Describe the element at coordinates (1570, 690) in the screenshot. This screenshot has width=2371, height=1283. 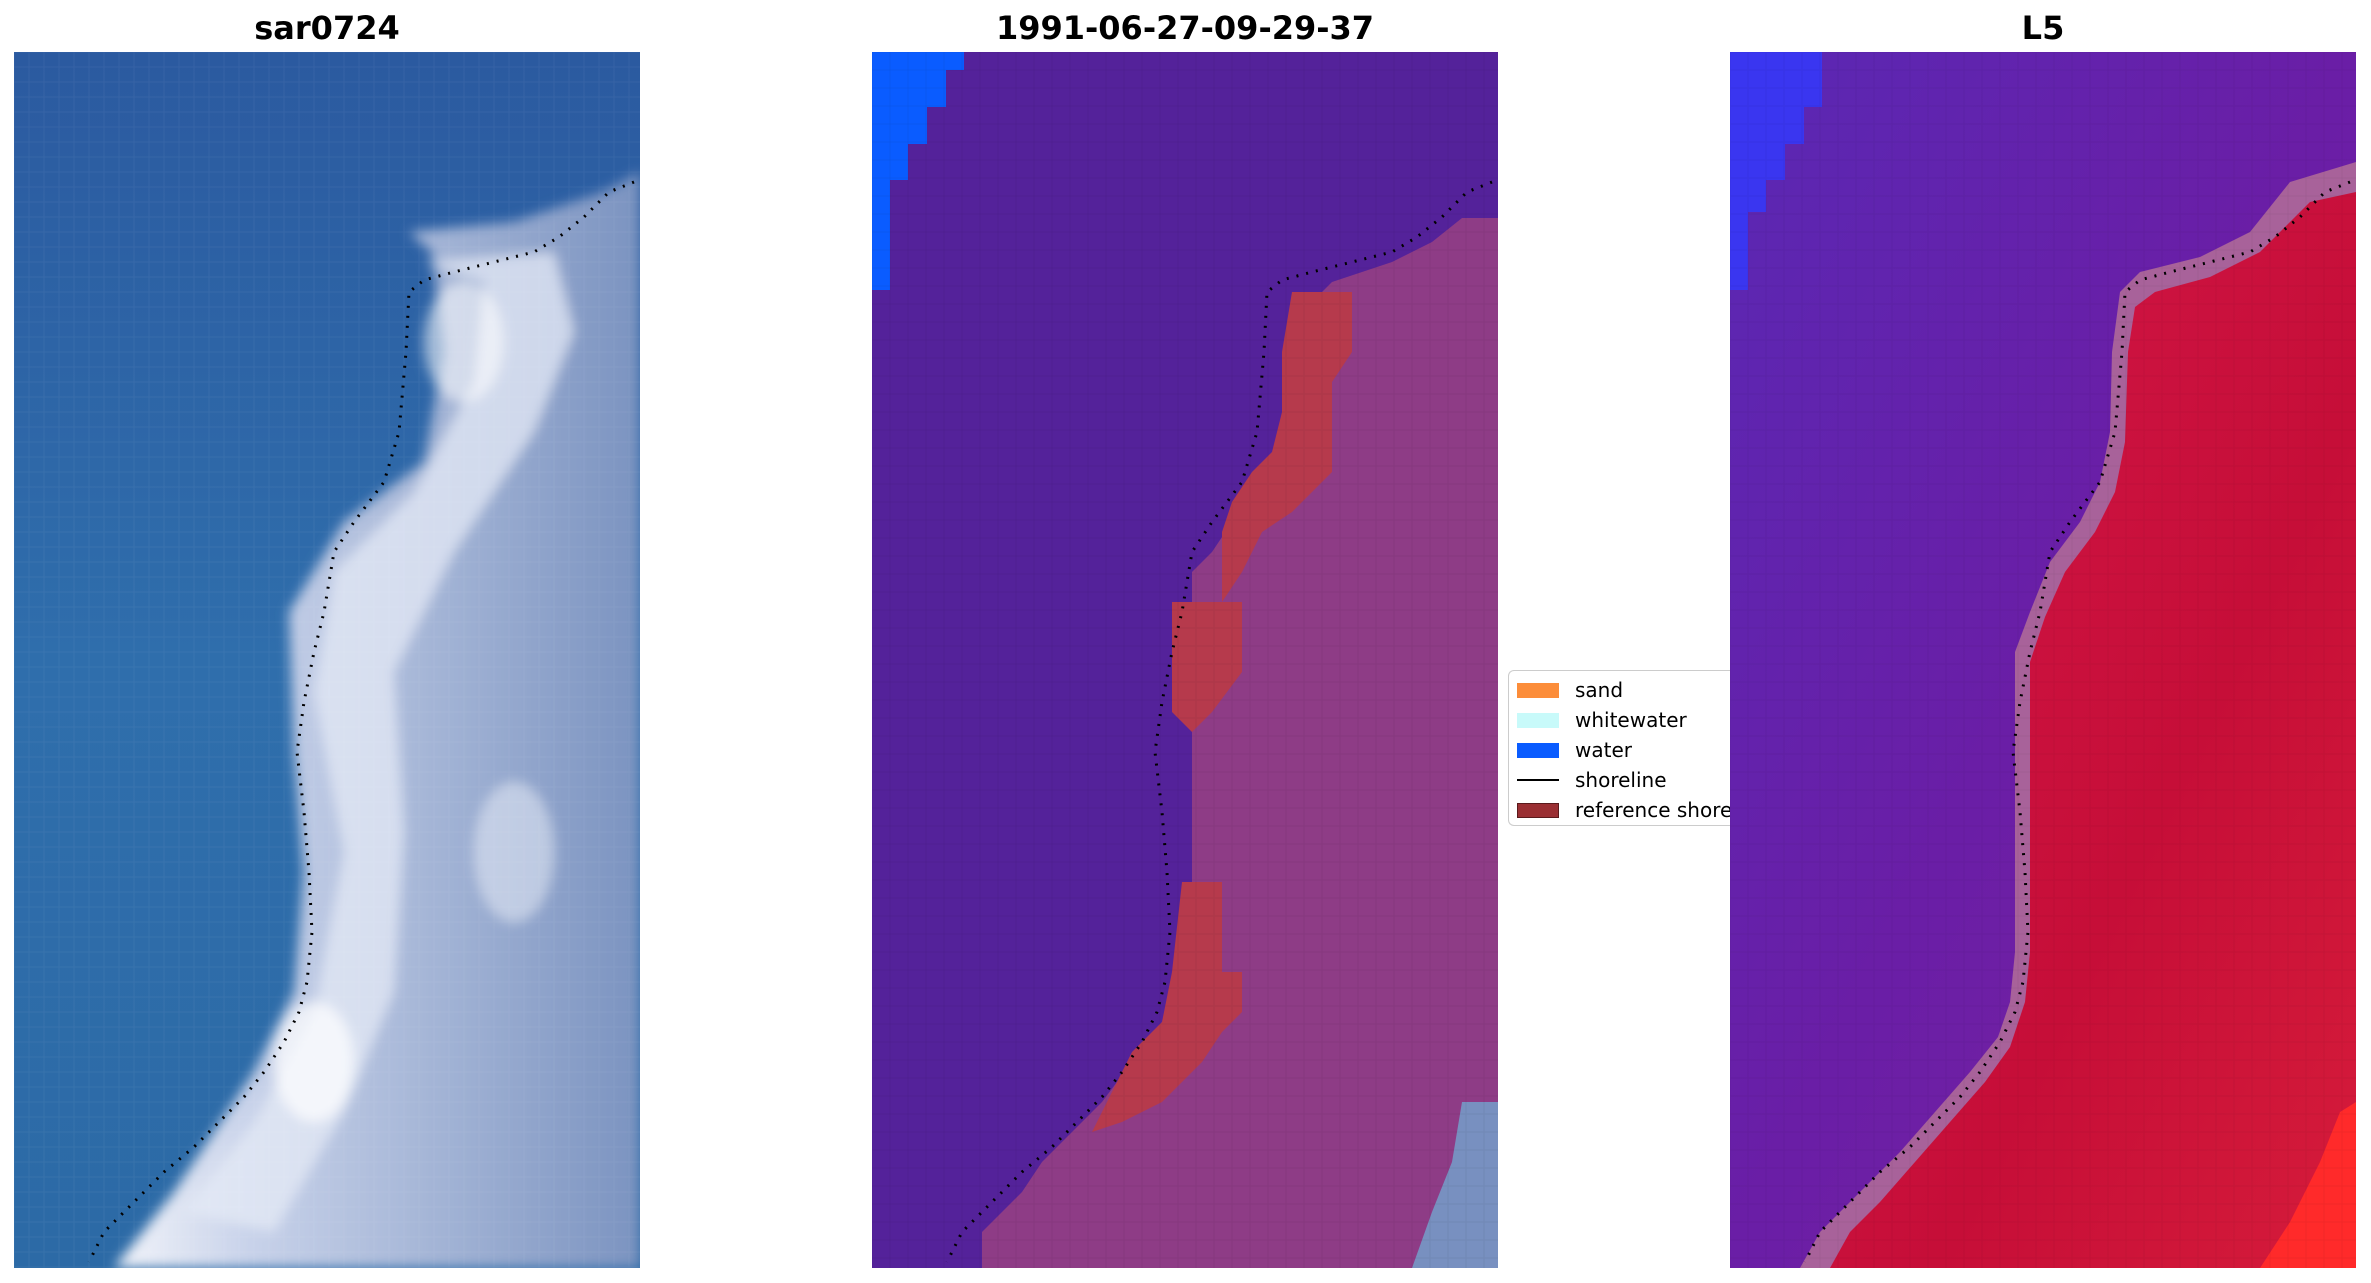
I see `legend-item-sand: sand` at that location.